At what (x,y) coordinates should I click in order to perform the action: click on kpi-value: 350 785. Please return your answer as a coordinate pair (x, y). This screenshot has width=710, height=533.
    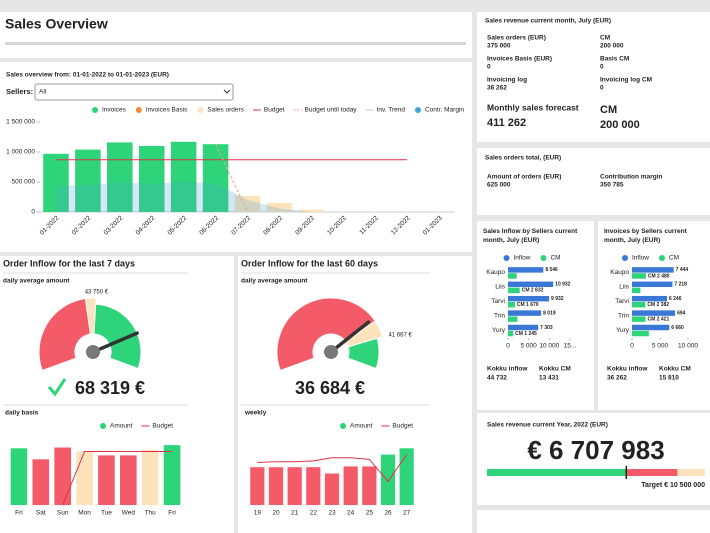
    Looking at the image, I should click on (612, 185).